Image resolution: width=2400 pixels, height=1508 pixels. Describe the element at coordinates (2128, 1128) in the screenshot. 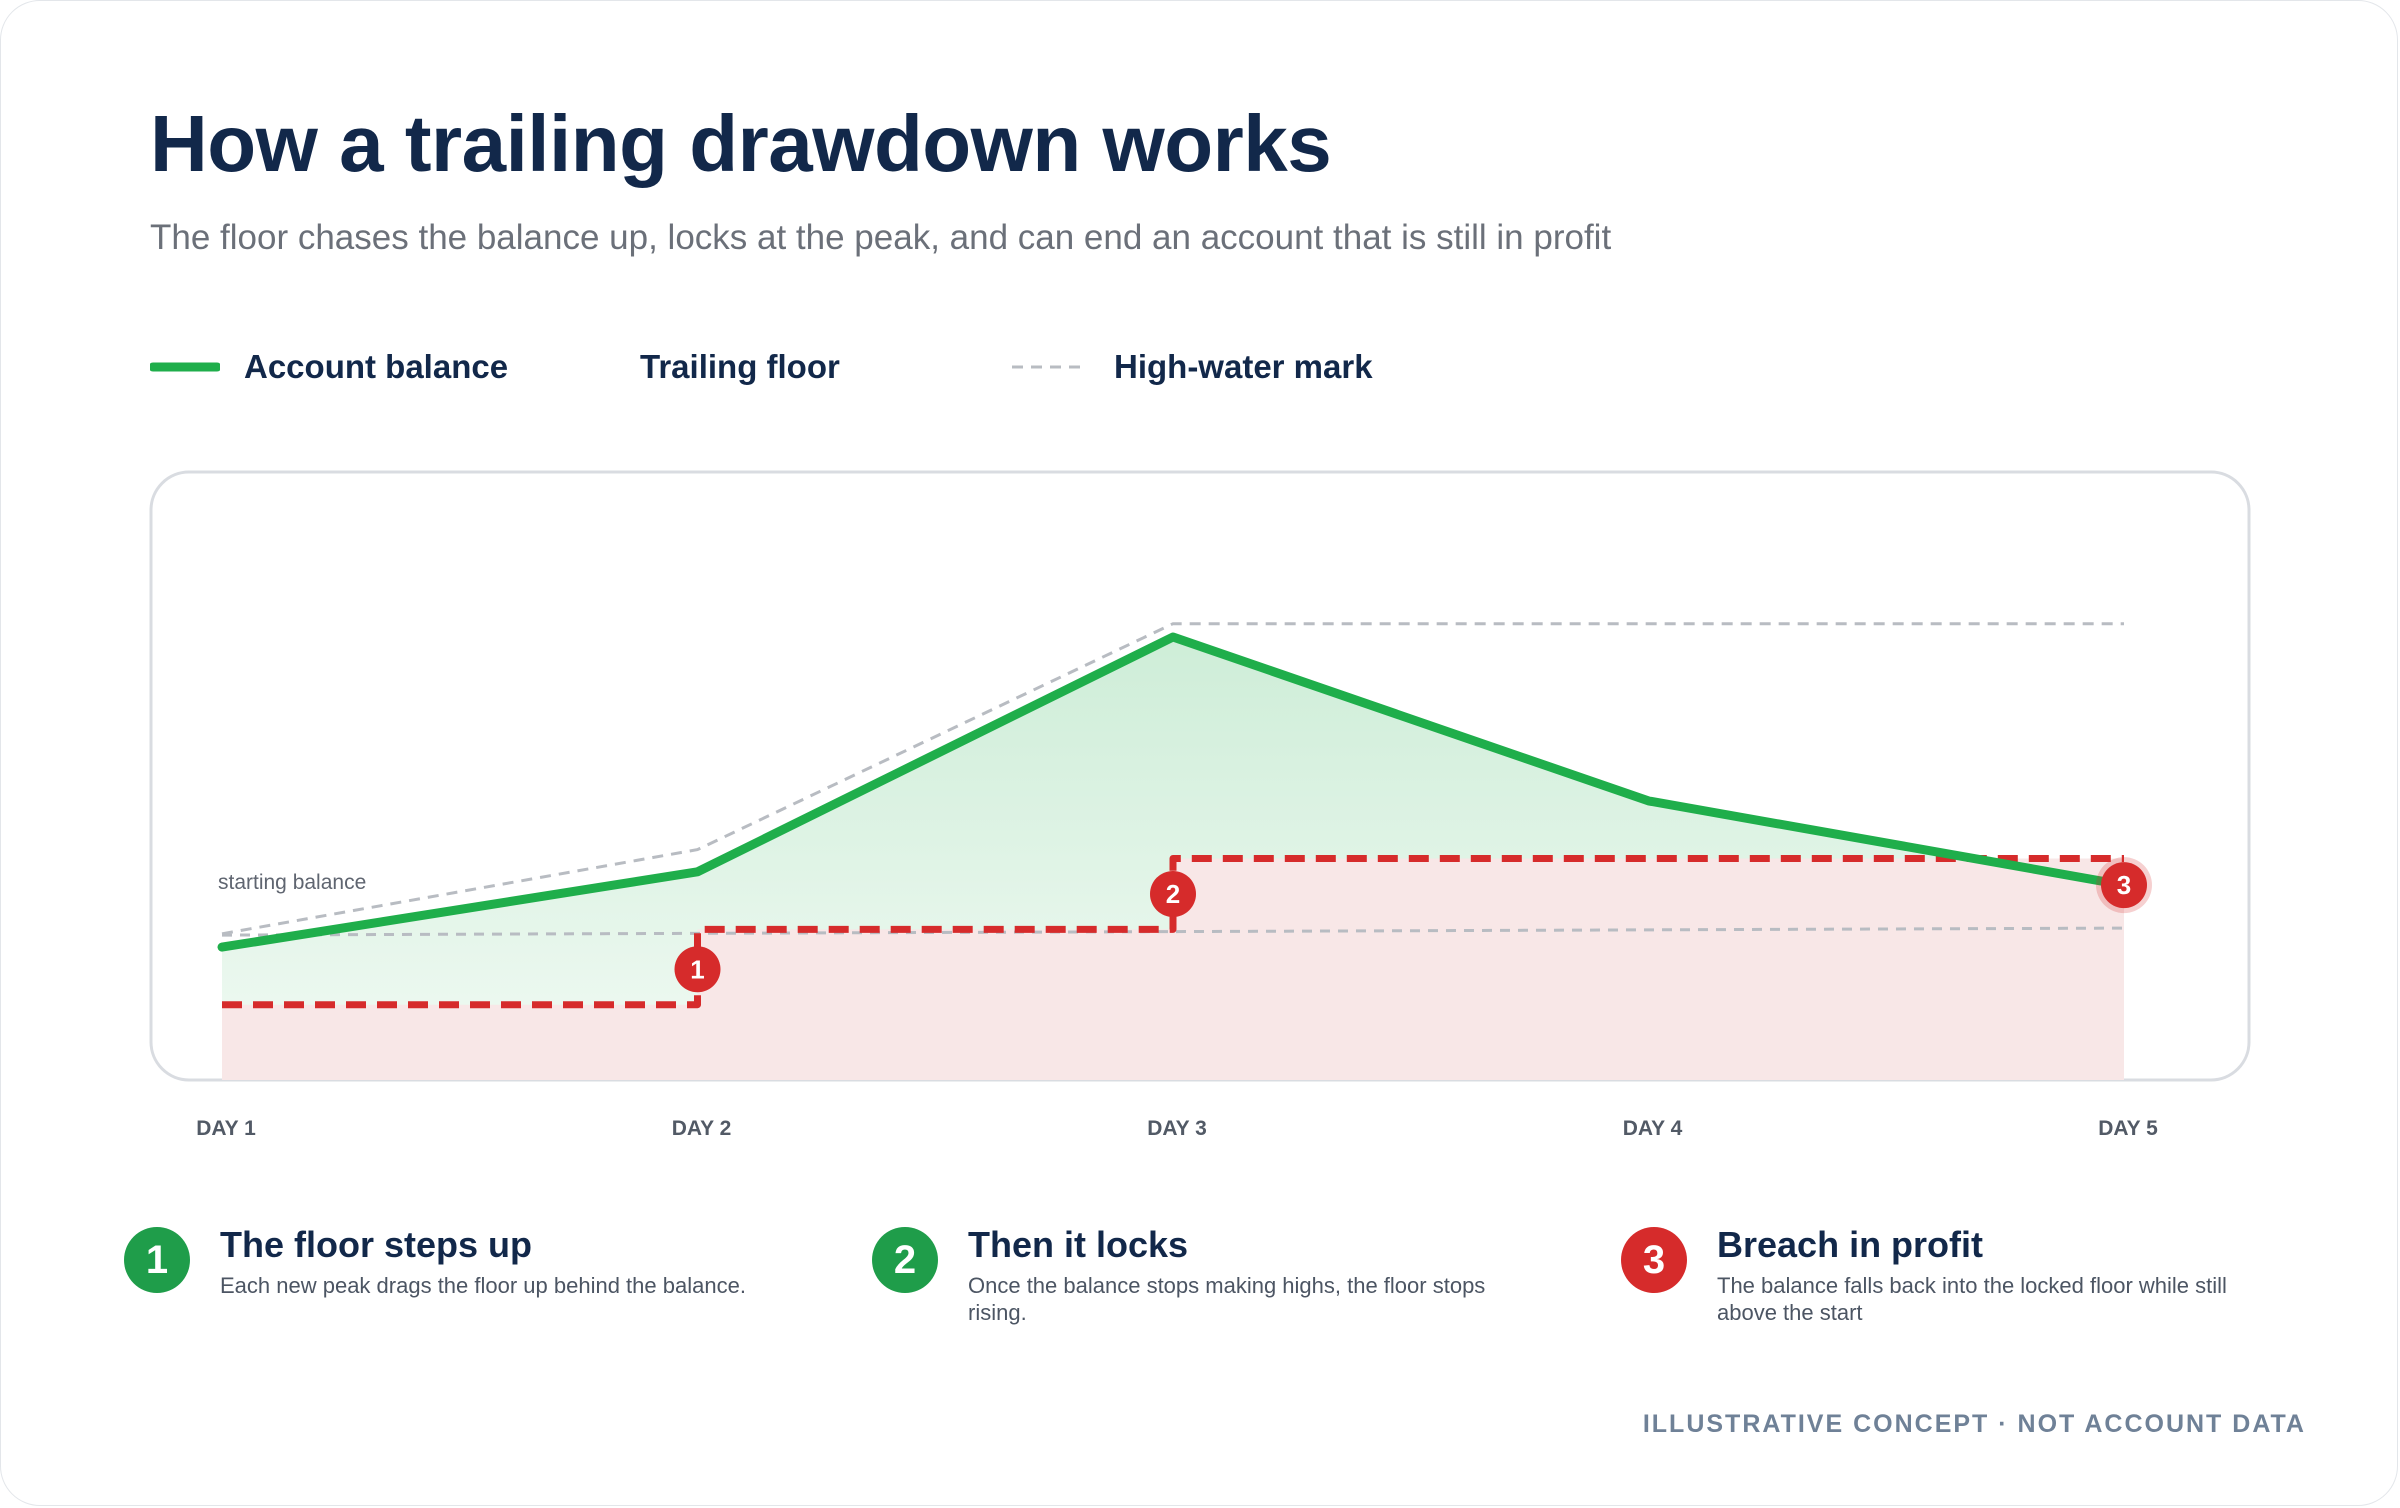

I see `x-tick-label: DAY 5` at that location.